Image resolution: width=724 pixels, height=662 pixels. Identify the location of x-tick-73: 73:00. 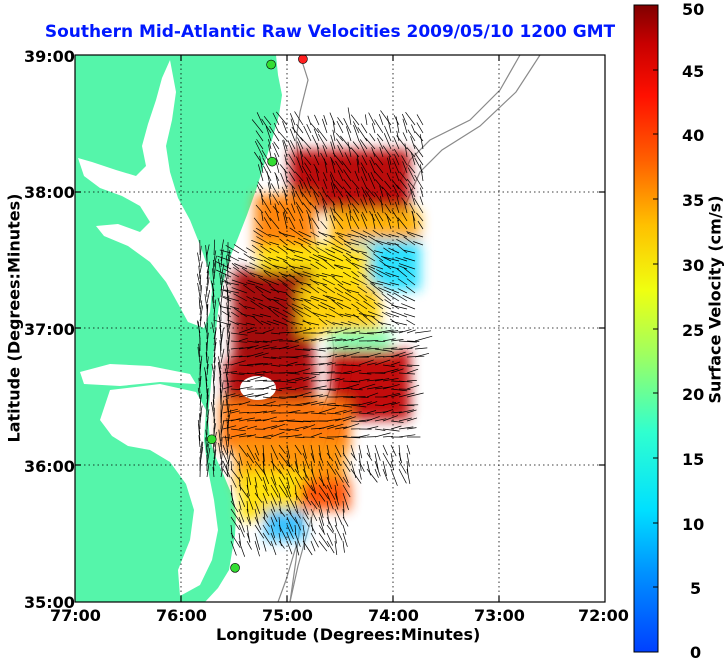
(499, 615).